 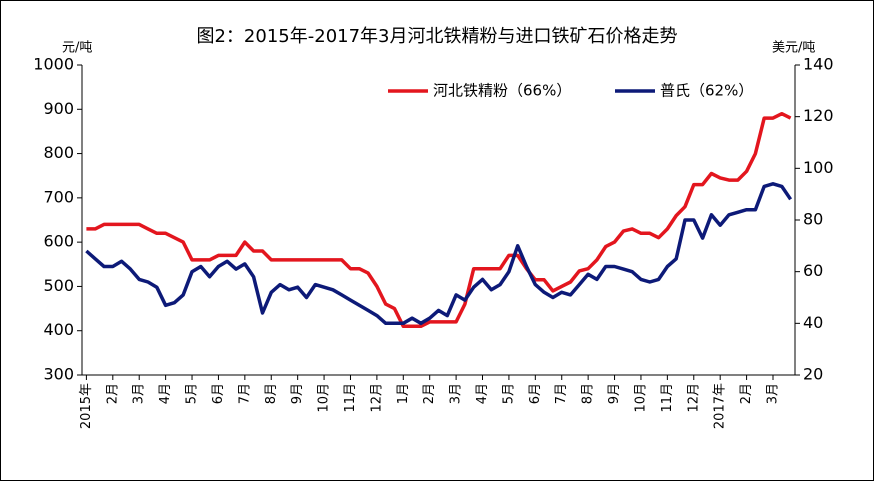 I want to click on y-tick-label: 500, so click(x=58, y=285).